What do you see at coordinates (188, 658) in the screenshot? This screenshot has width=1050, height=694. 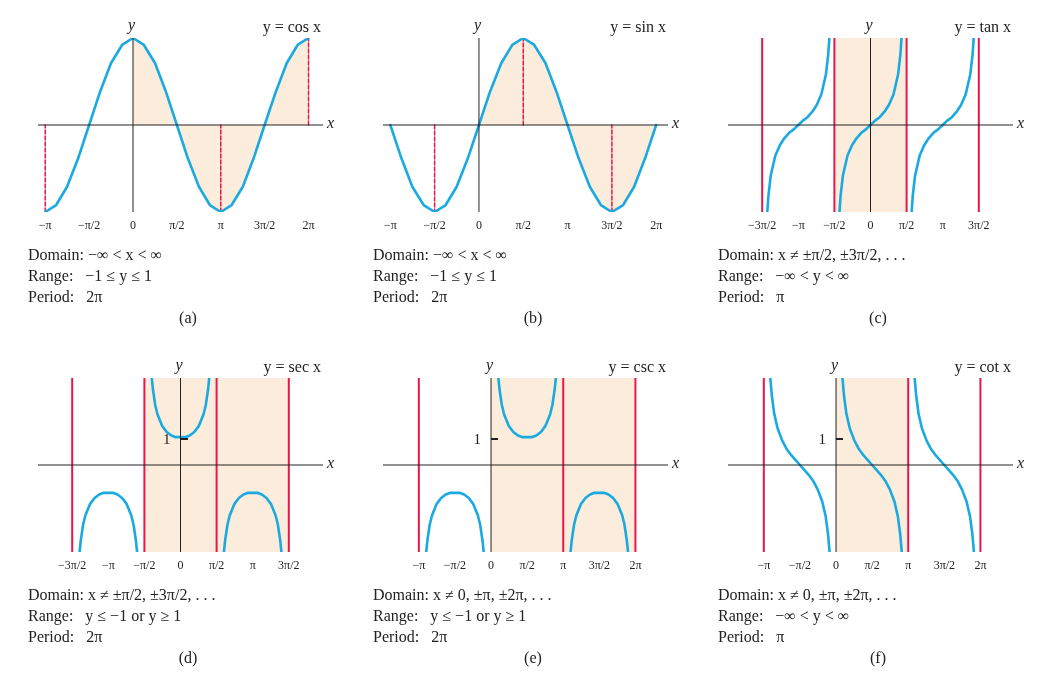 I see `text: (d)` at bounding box center [188, 658].